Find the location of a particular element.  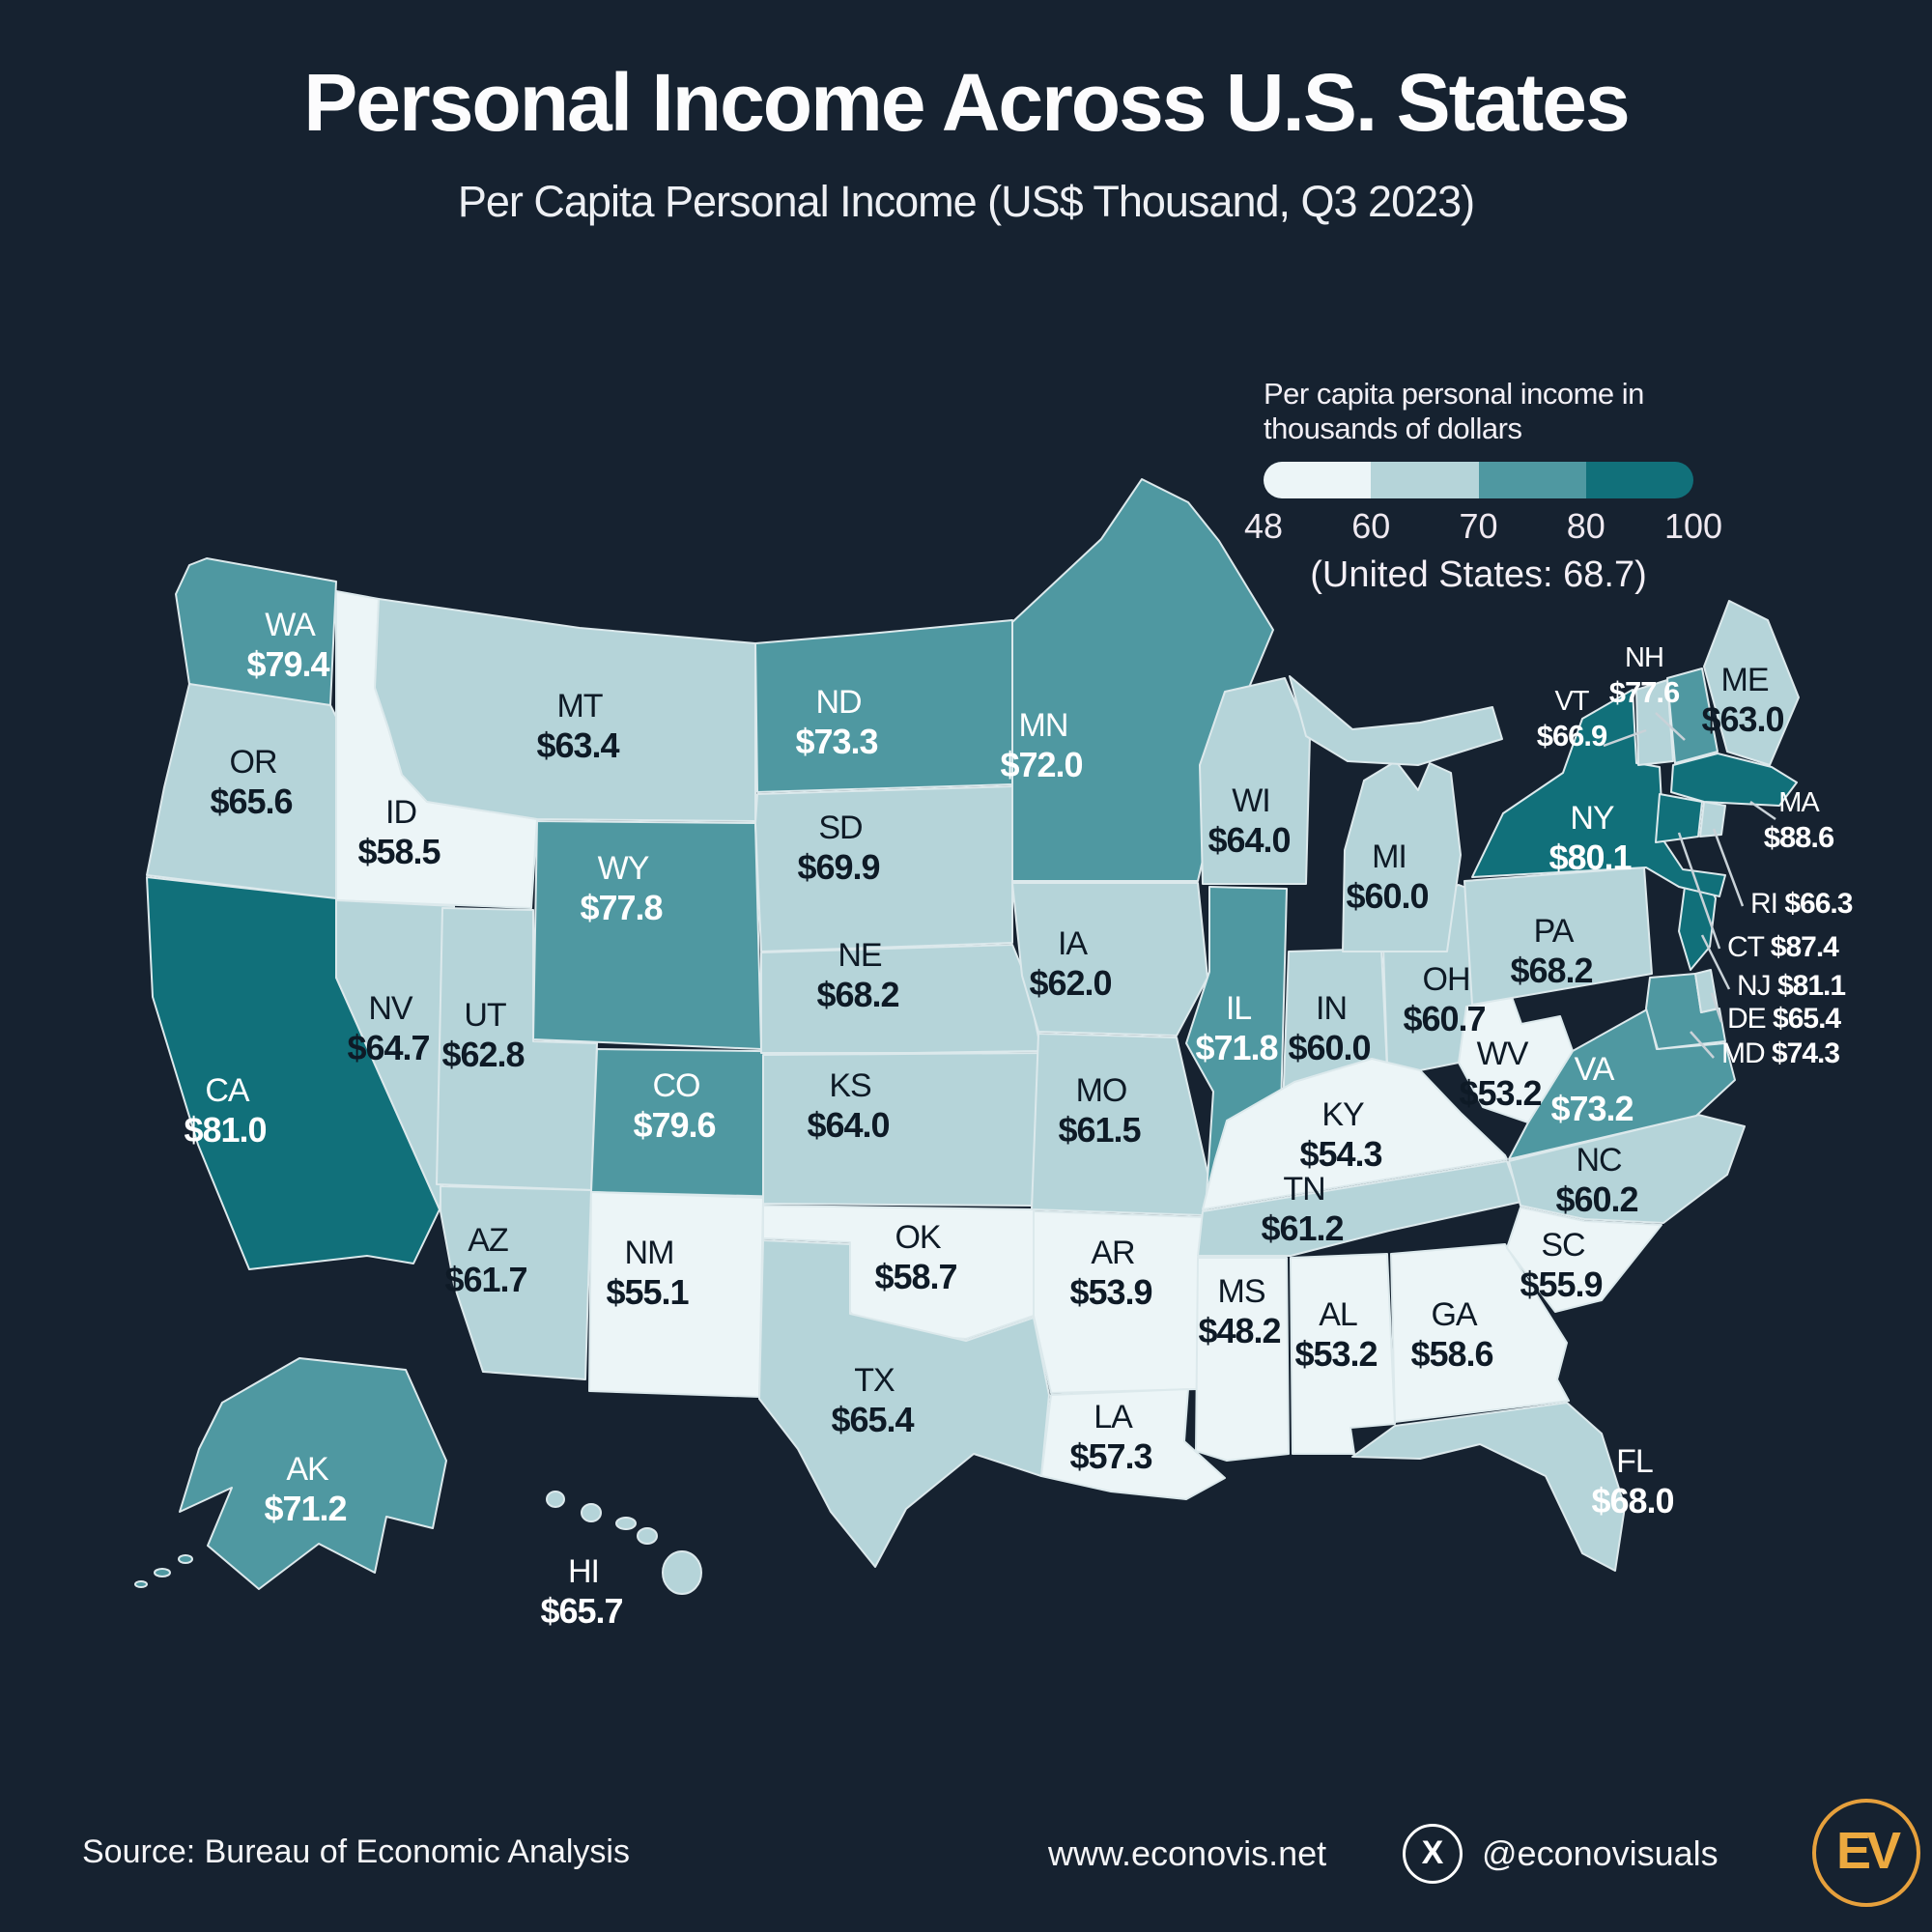

state-label-TN: TN is located at coordinates (1303, 1189).